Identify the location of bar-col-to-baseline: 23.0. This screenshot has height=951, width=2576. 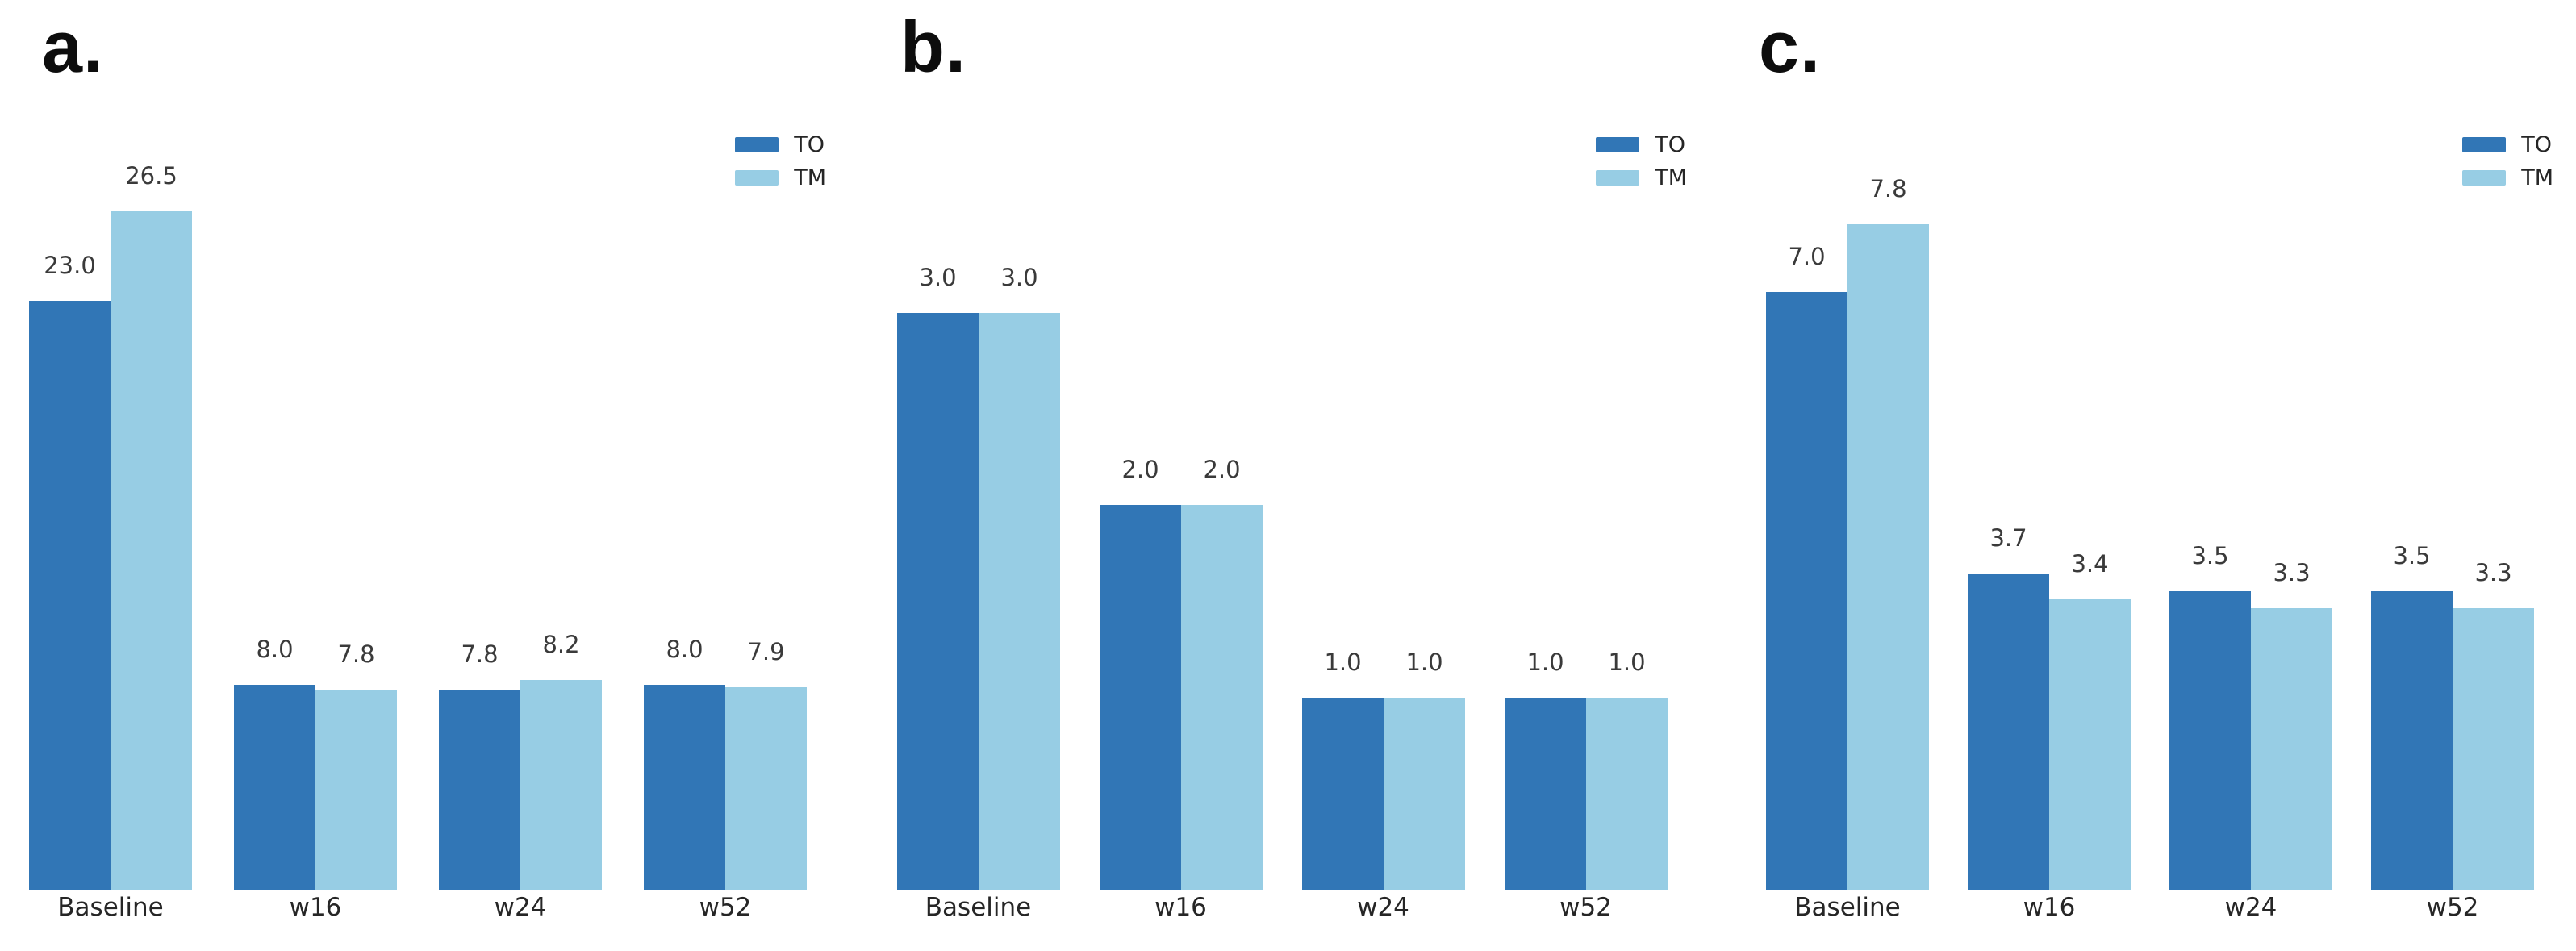
(70, 572).